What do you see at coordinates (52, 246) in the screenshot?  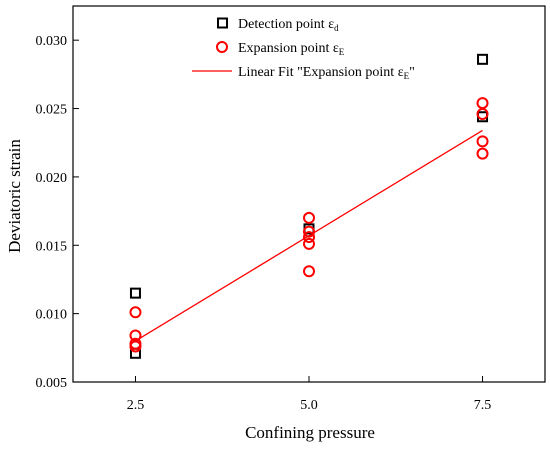 I see `y-tick-label: 0.015` at bounding box center [52, 246].